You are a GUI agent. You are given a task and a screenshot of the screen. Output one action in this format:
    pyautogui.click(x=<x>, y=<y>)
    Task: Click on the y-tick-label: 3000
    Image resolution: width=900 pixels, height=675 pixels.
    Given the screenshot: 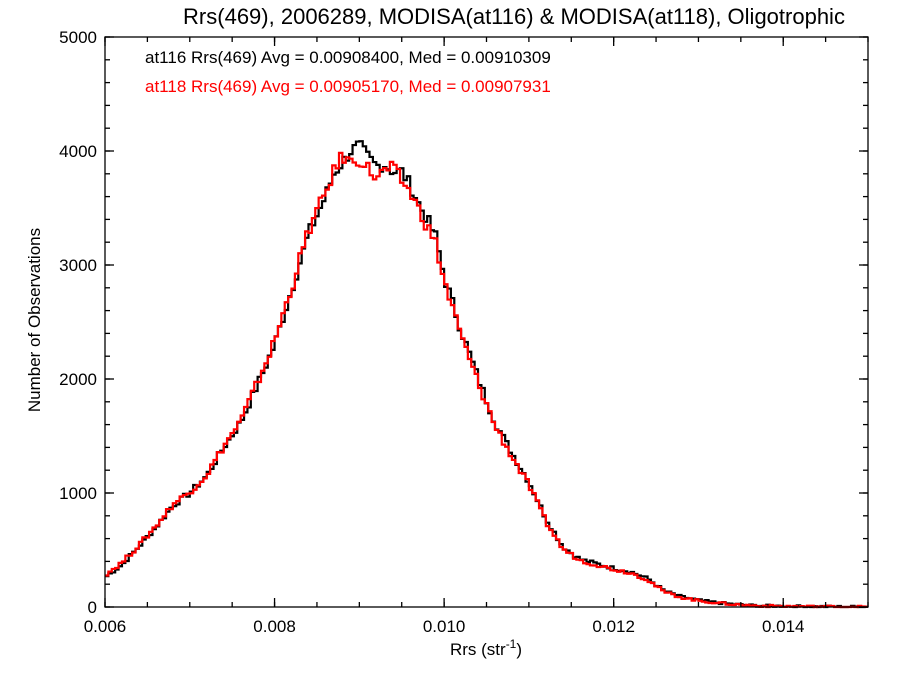 What is the action you would take?
    pyautogui.click(x=78, y=265)
    